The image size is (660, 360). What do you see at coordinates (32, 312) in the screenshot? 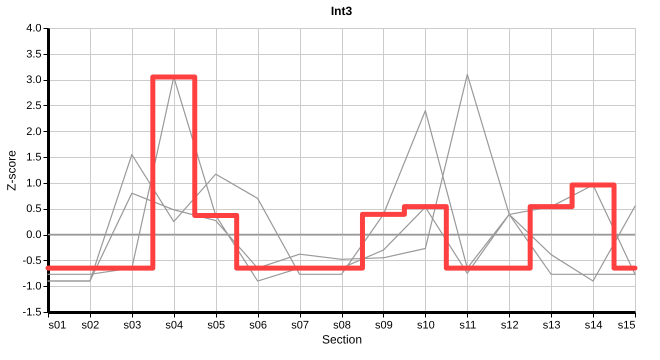
I see `y-tick-label: -1.5` at bounding box center [32, 312].